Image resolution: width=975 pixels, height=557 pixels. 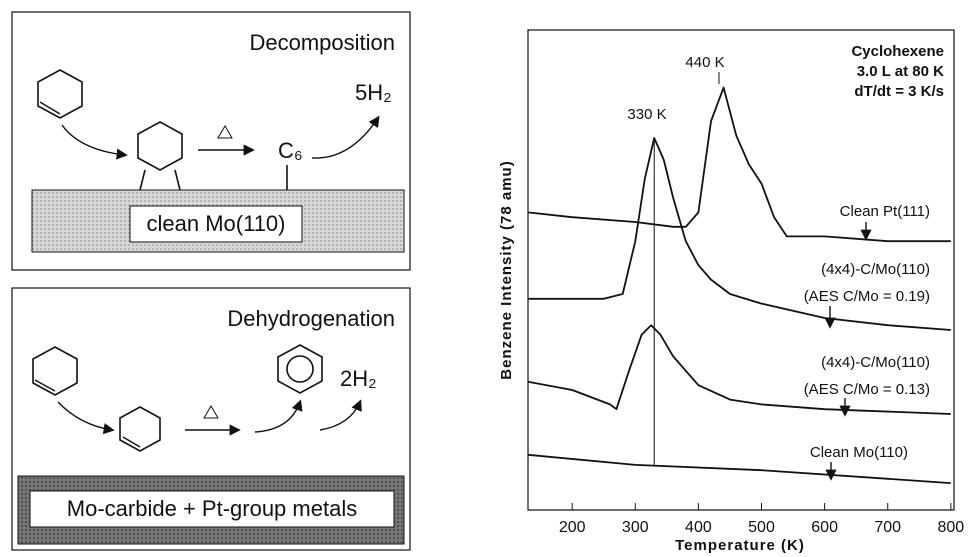 What do you see at coordinates (322, 42) in the screenshot?
I see `panel-title: Decomposition` at bounding box center [322, 42].